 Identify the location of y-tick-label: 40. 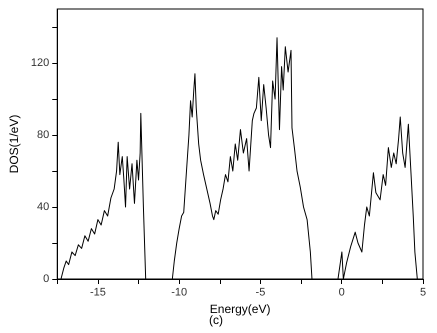
(43, 207).